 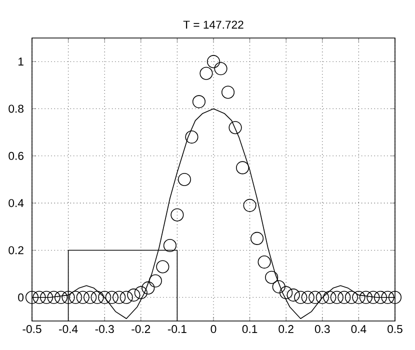 What do you see at coordinates (104, 329) in the screenshot?
I see `x-tick-label: -0.3` at bounding box center [104, 329].